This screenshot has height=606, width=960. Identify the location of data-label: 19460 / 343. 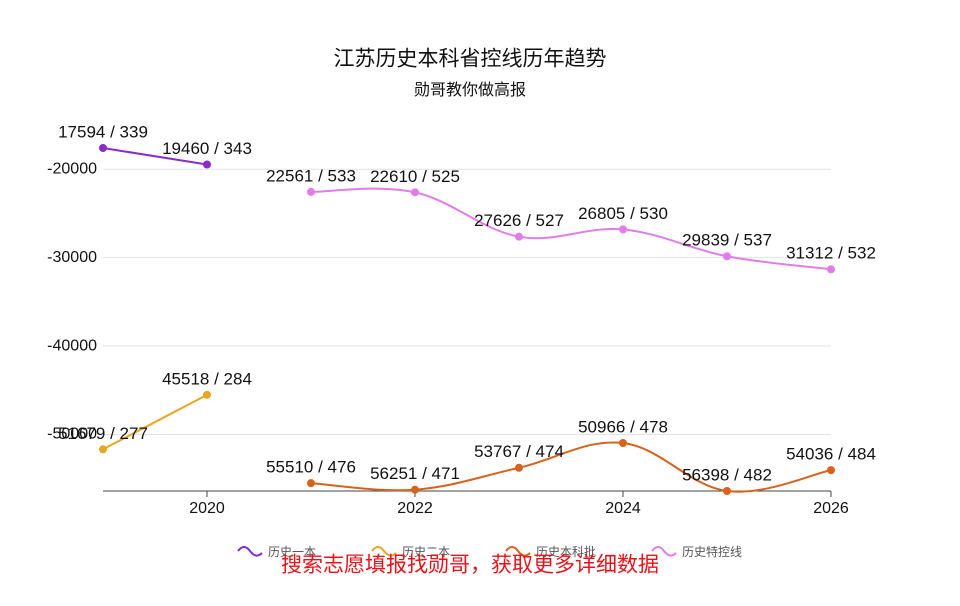
(207, 148).